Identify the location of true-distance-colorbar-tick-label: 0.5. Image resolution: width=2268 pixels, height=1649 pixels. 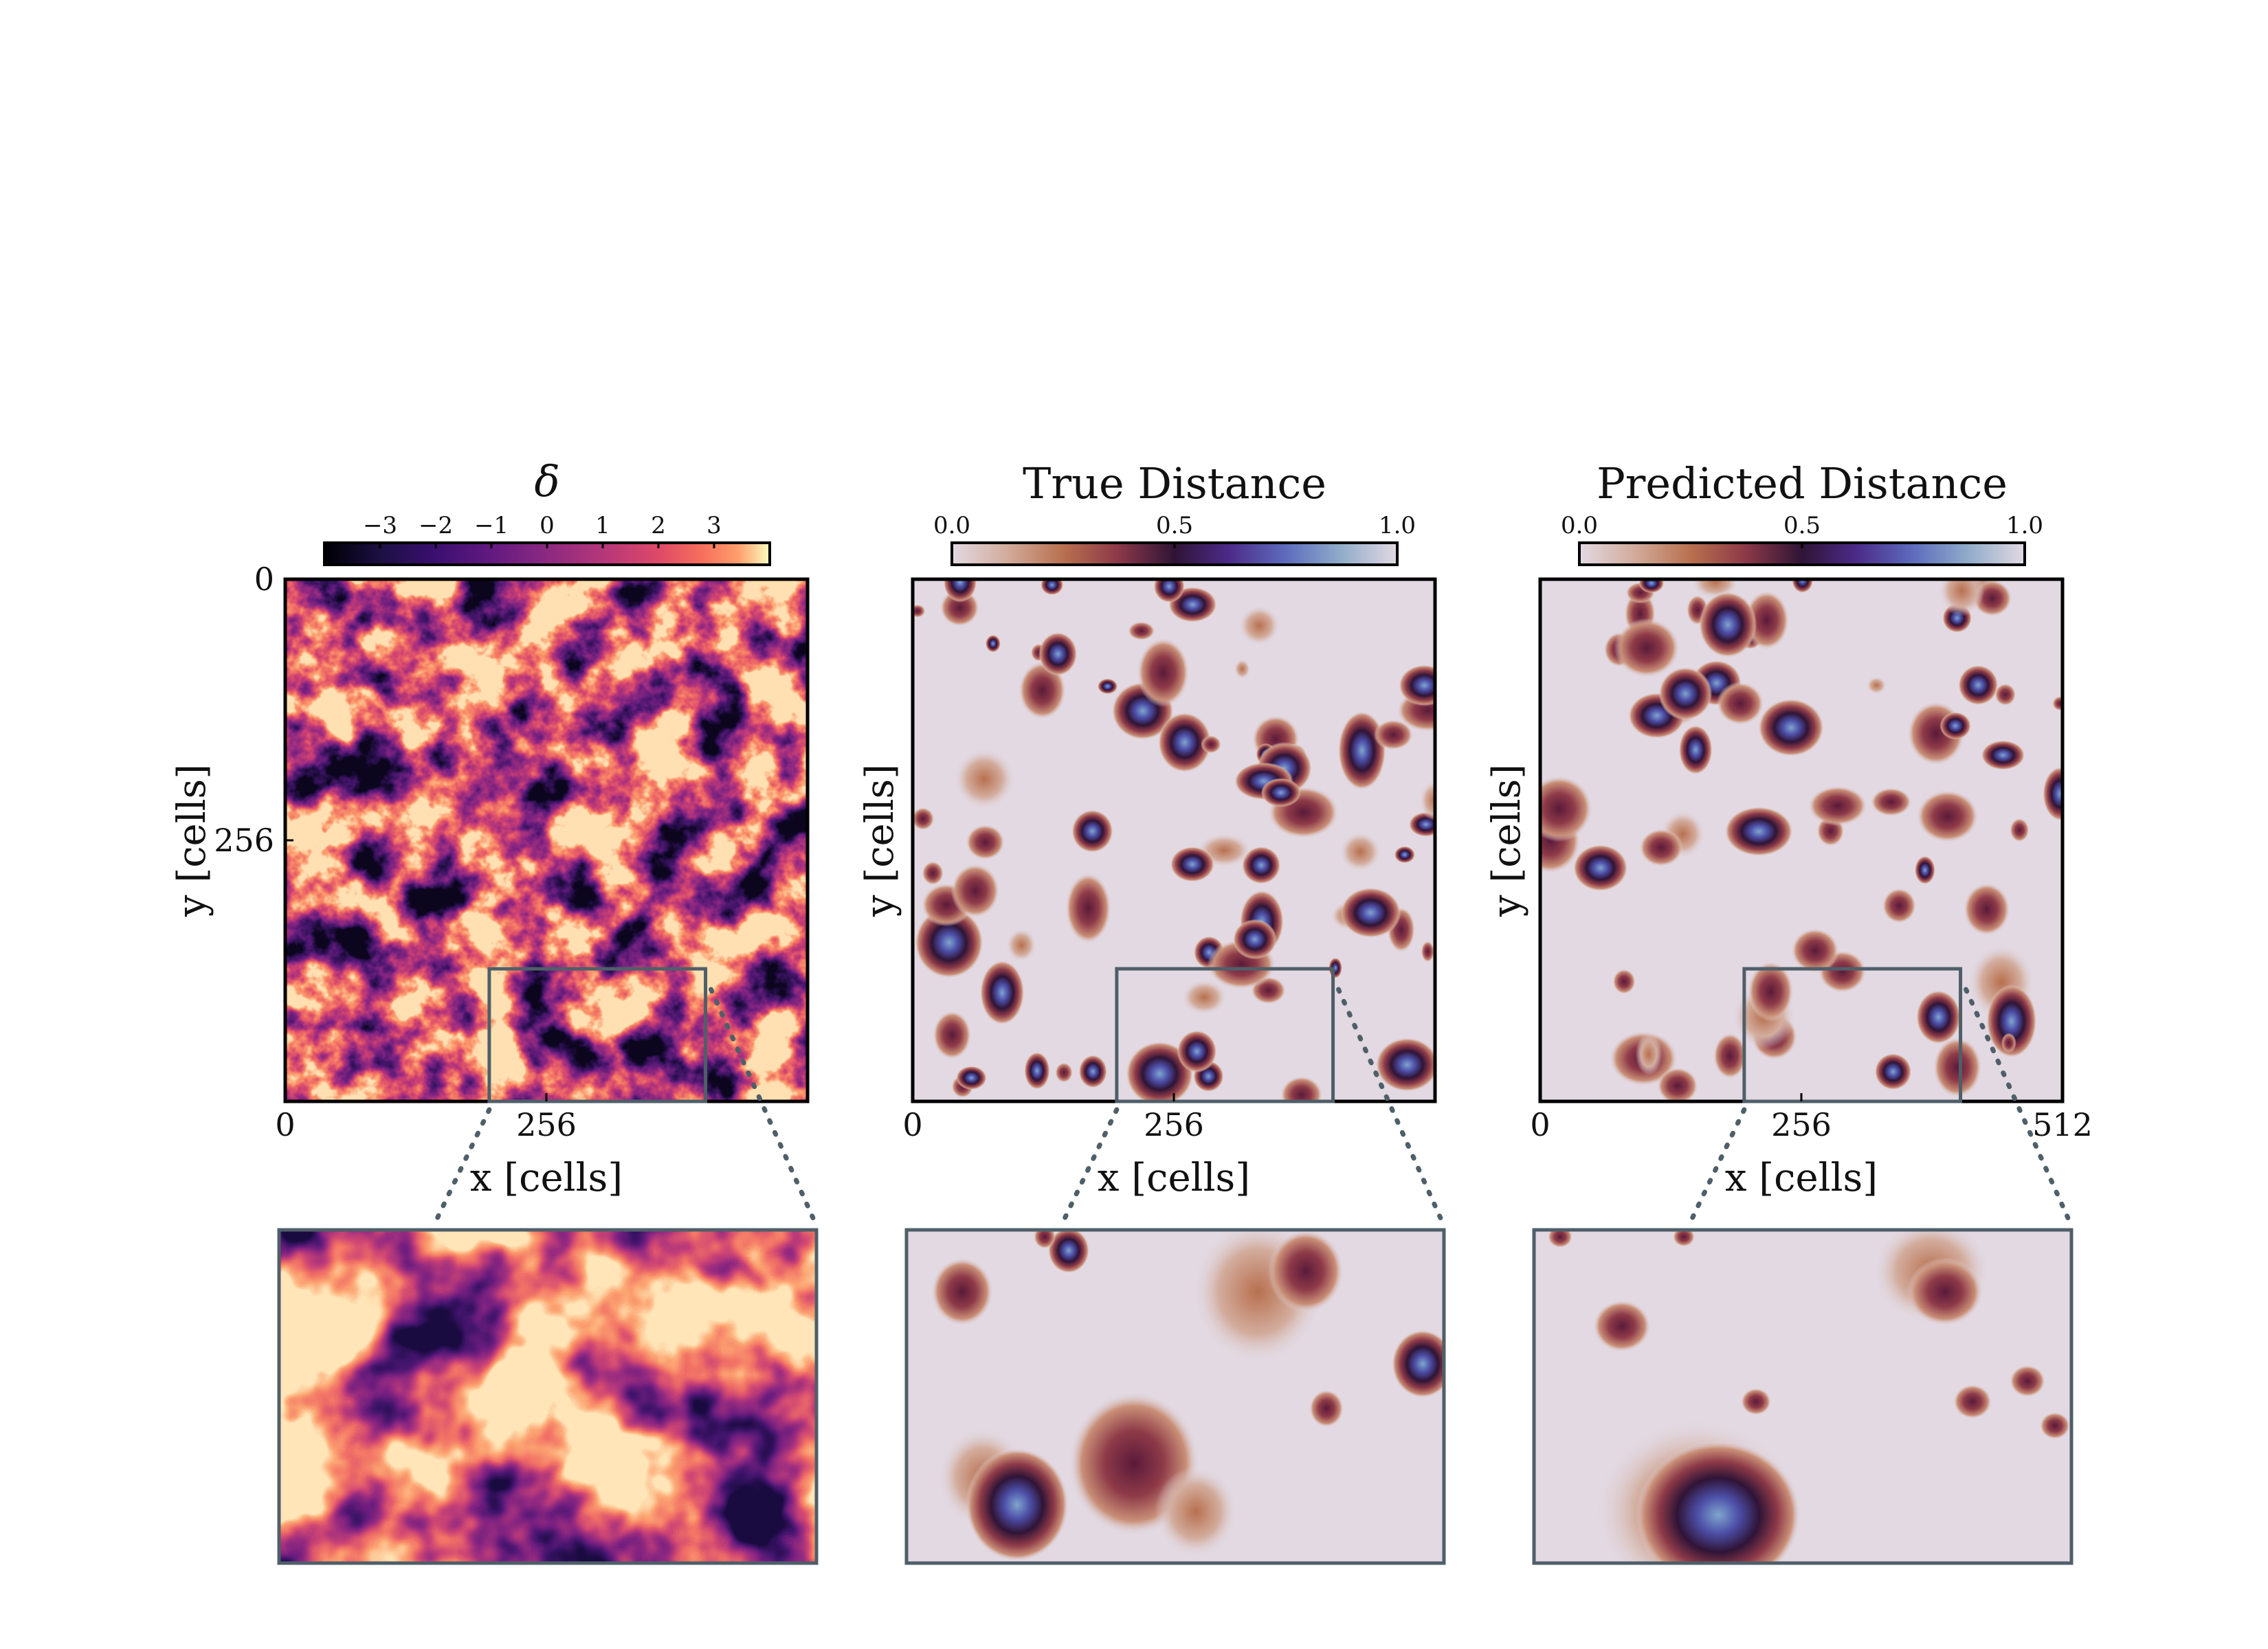
(1174, 525).